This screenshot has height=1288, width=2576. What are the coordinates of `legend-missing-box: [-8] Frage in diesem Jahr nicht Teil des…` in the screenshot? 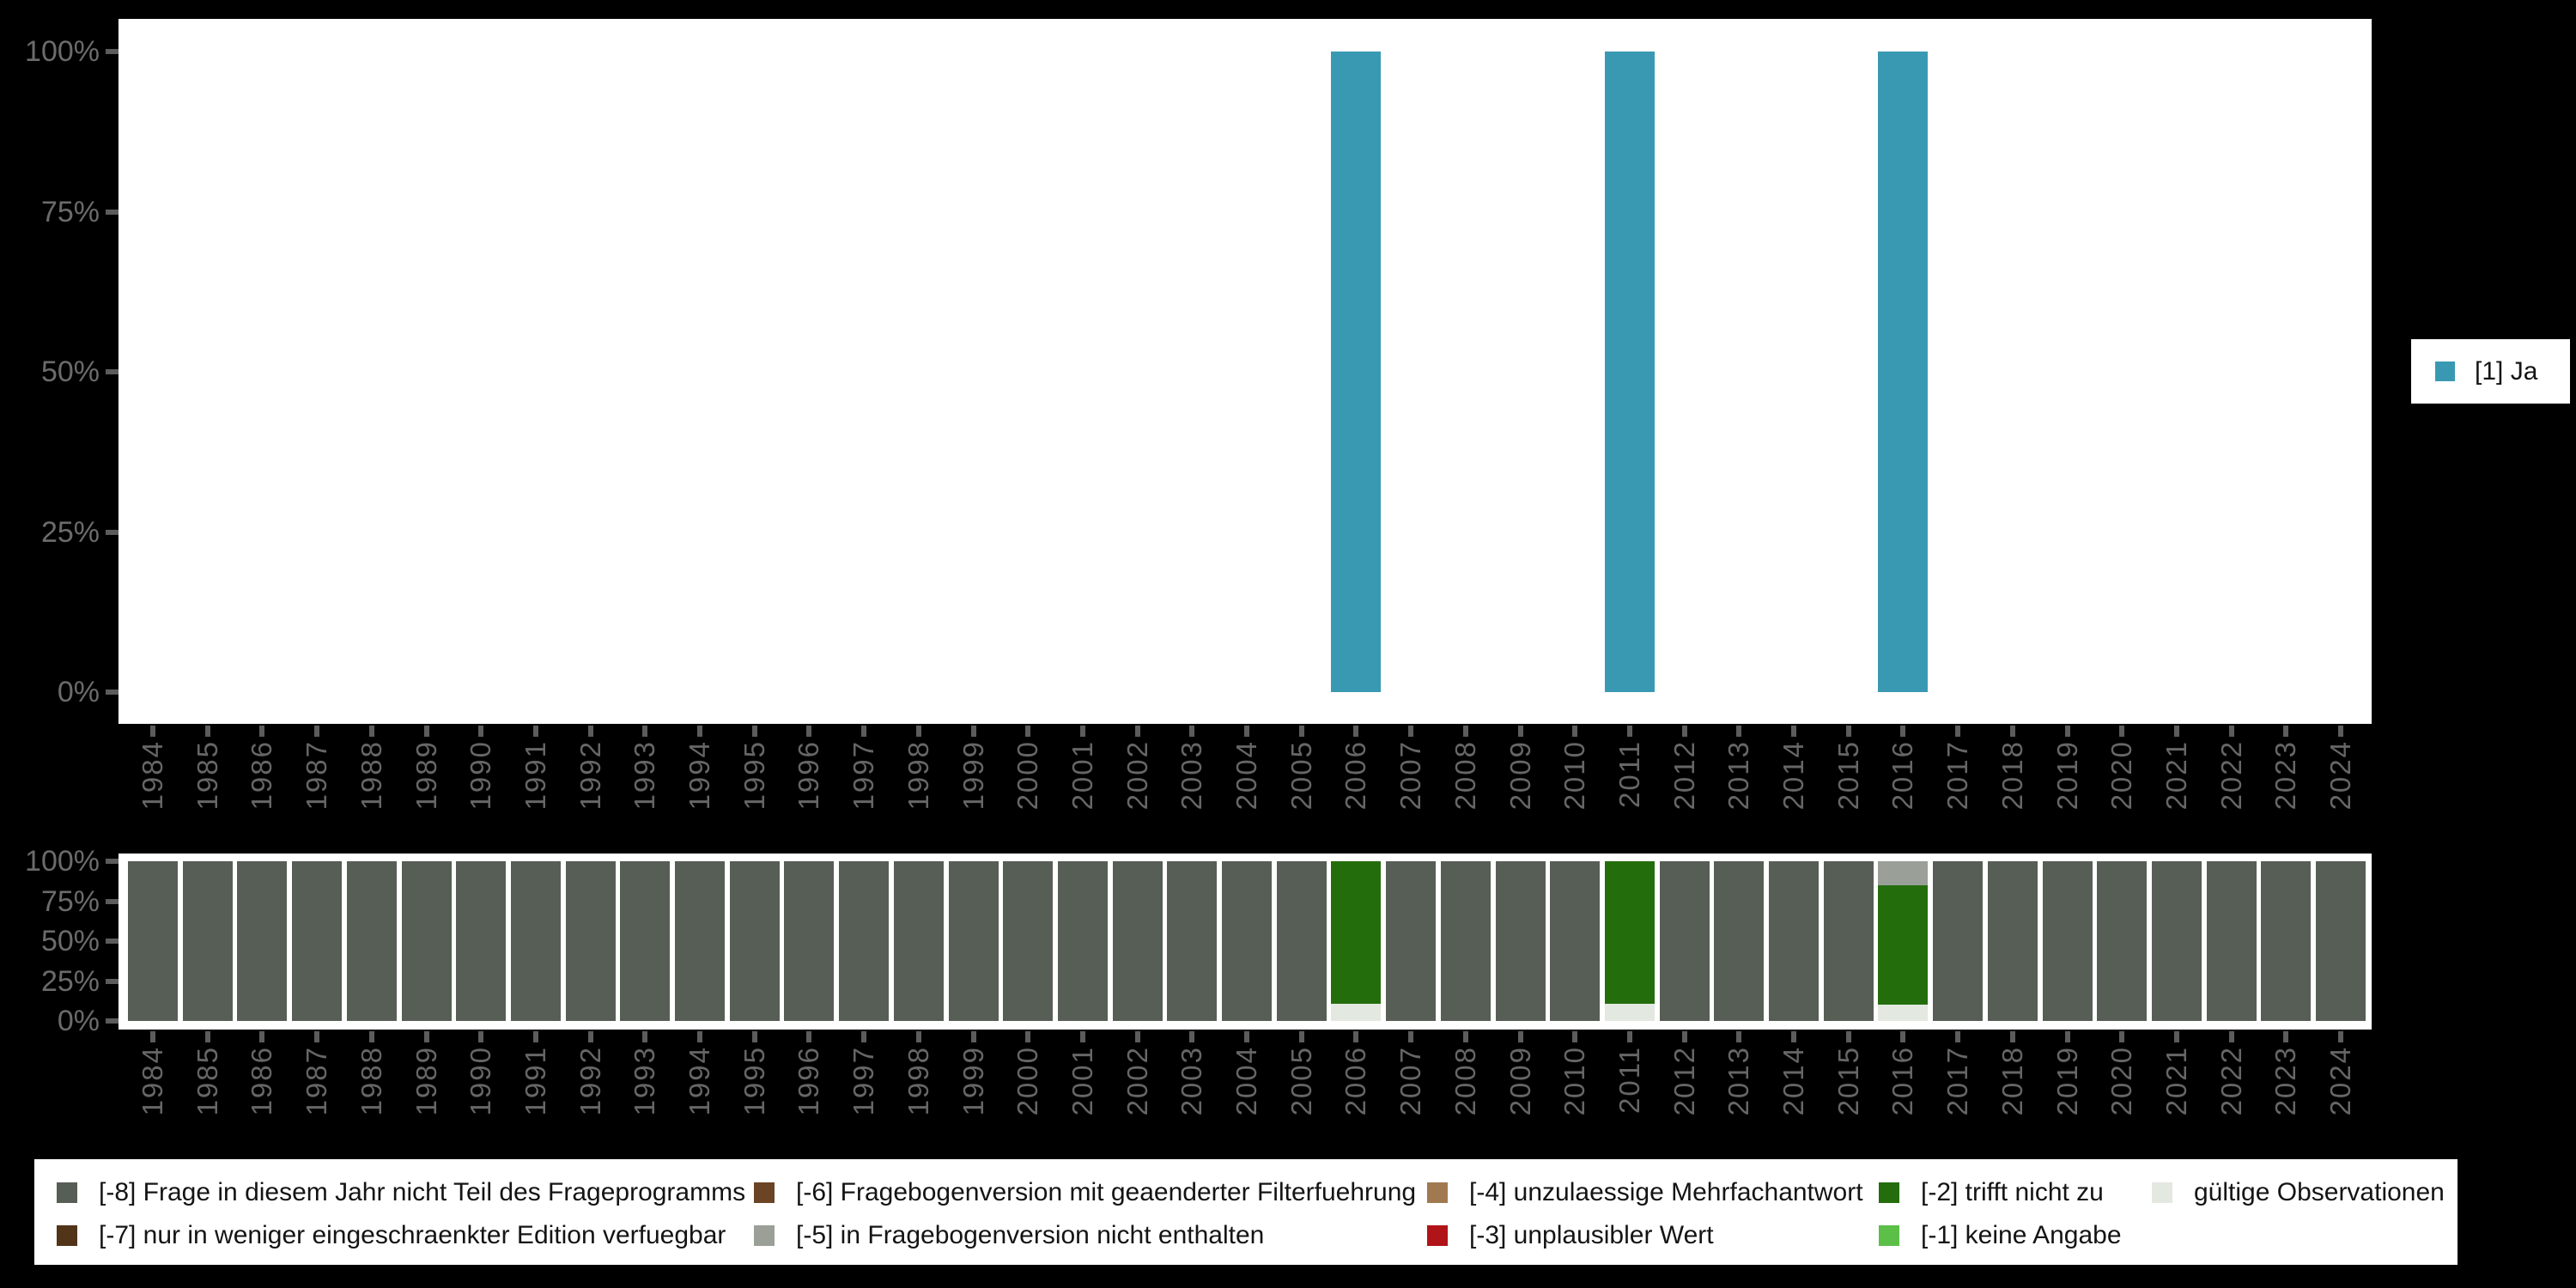 It's located at (1246, 1212).